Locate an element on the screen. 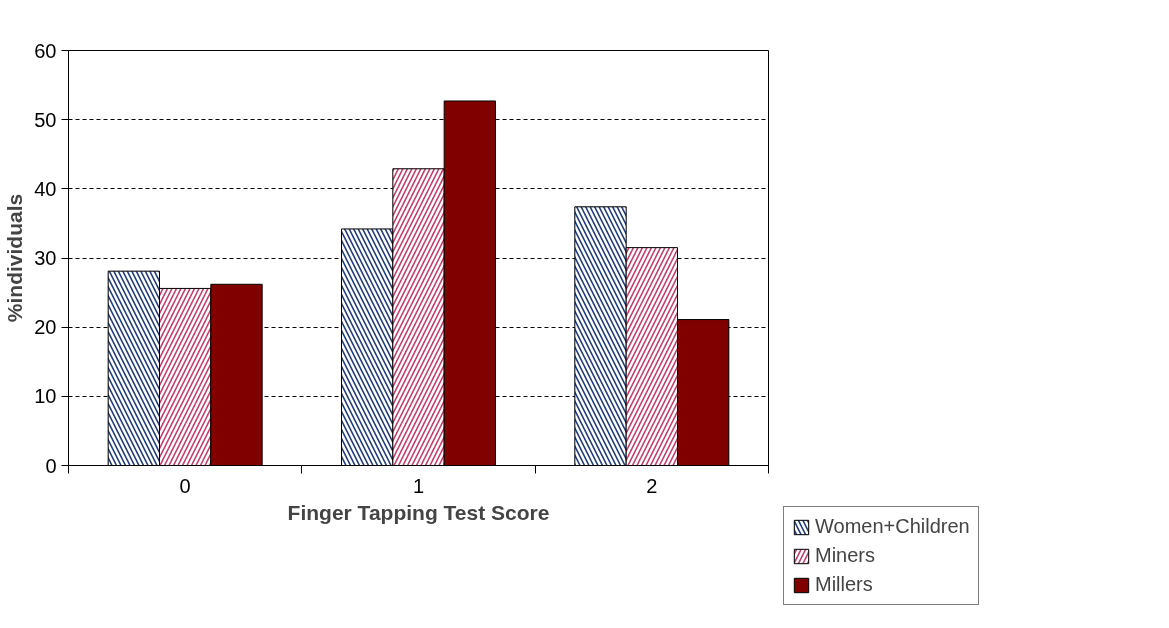 The image size is (1169, 628). x-tick-label: 2 is located at coordinates (652, 485).